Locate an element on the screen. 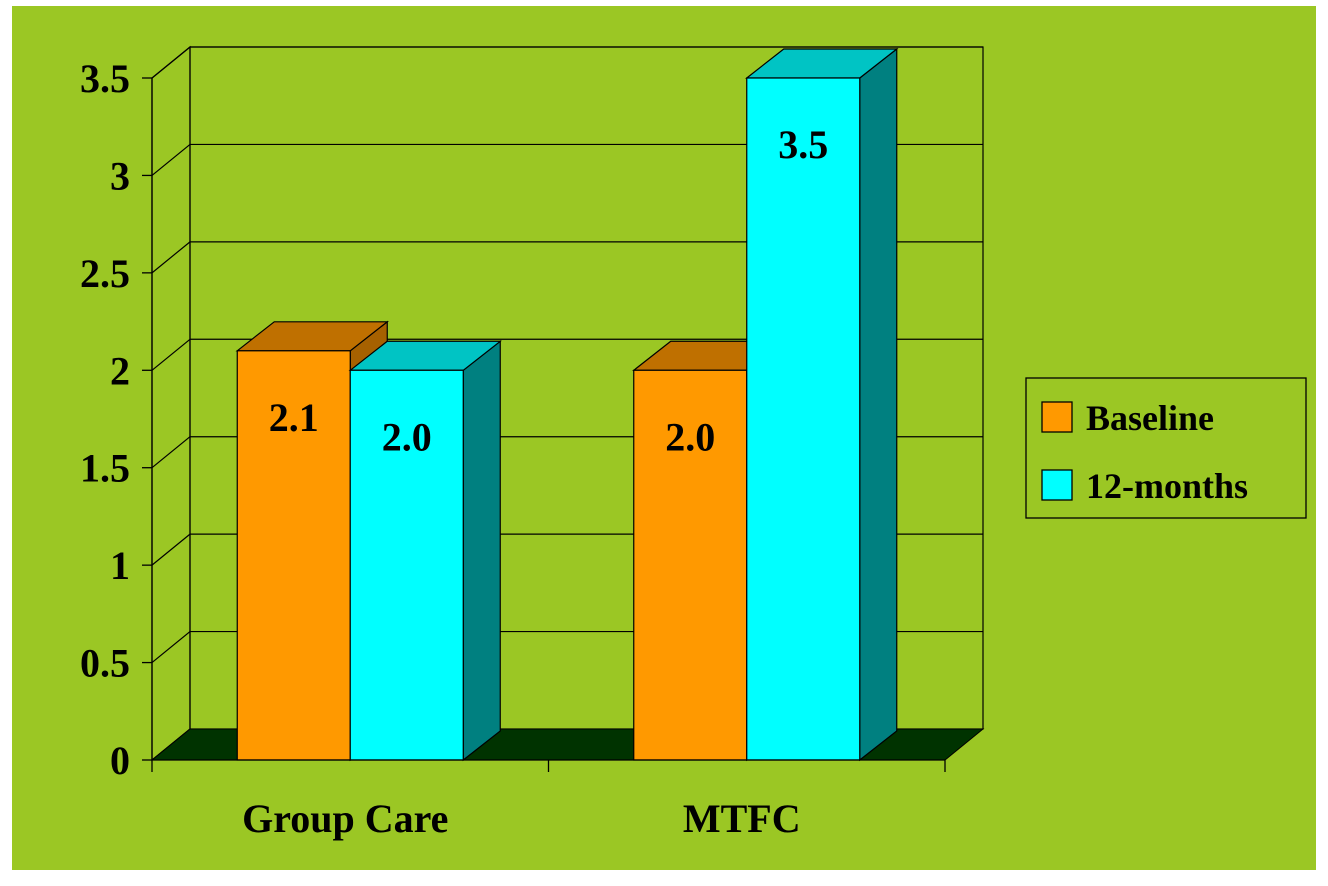 The image size is (1328, 886). bar-12-months-MTFC: 3.5 is located at coordinates (822, 404).